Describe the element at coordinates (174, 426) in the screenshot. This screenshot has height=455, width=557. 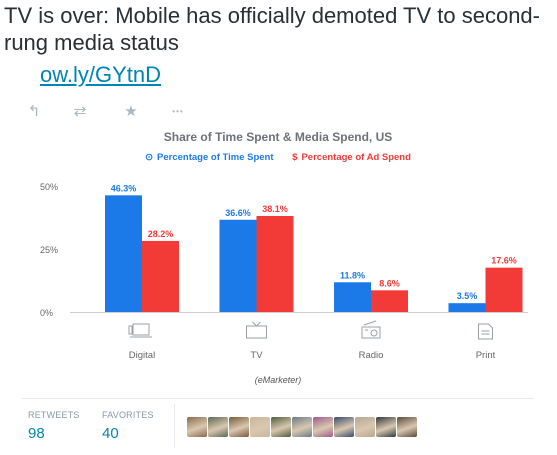
I see `stats-separator` at that location.